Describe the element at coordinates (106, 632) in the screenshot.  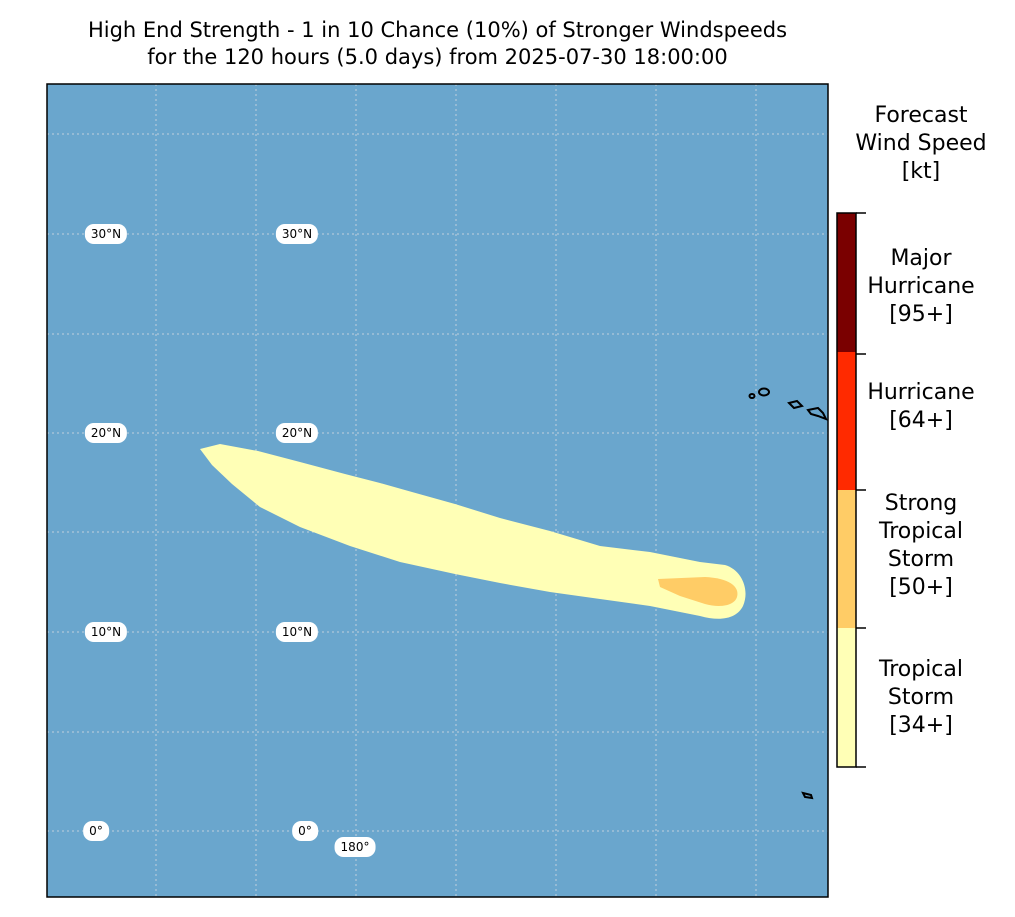
I see `lat-label-10n: 10°N` at that location.